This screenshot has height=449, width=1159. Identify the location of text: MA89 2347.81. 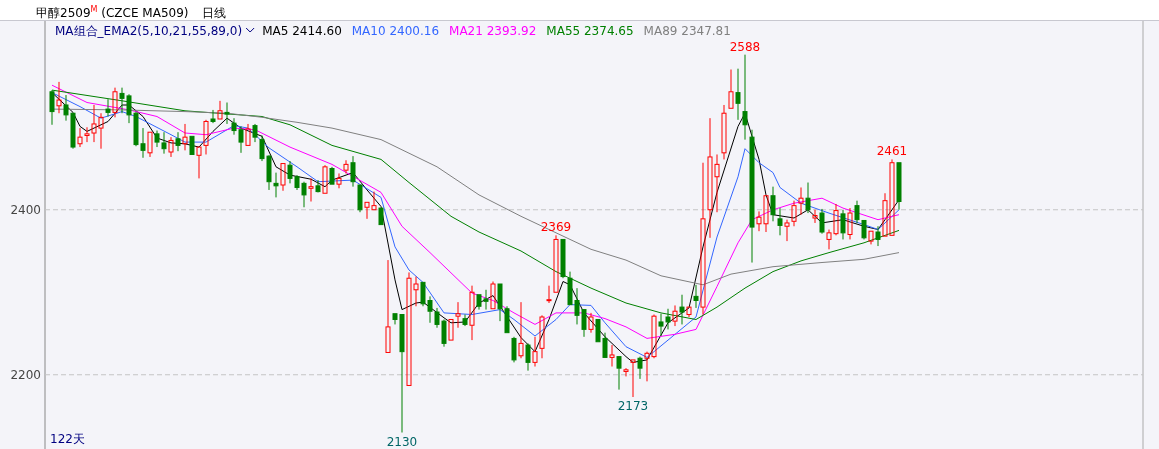
(687, 31).